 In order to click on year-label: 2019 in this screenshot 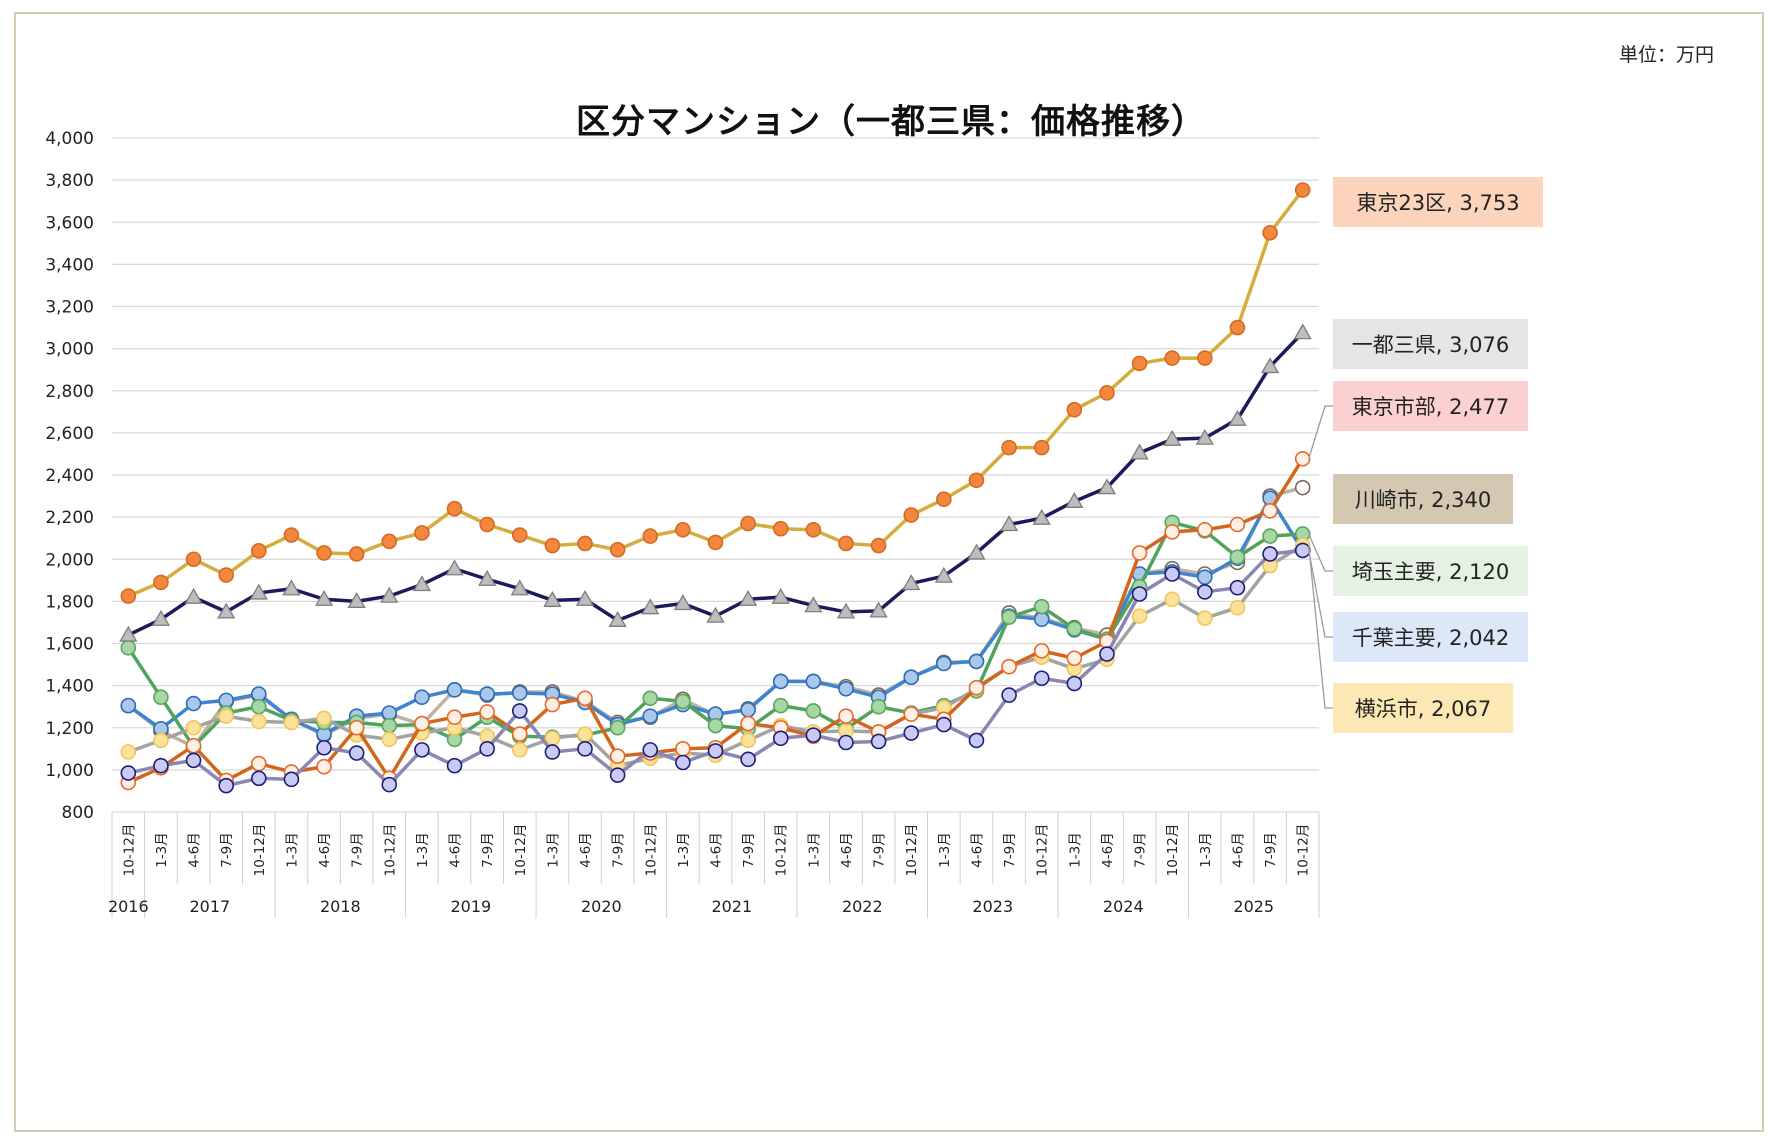, I will do `click(470, 906)`.